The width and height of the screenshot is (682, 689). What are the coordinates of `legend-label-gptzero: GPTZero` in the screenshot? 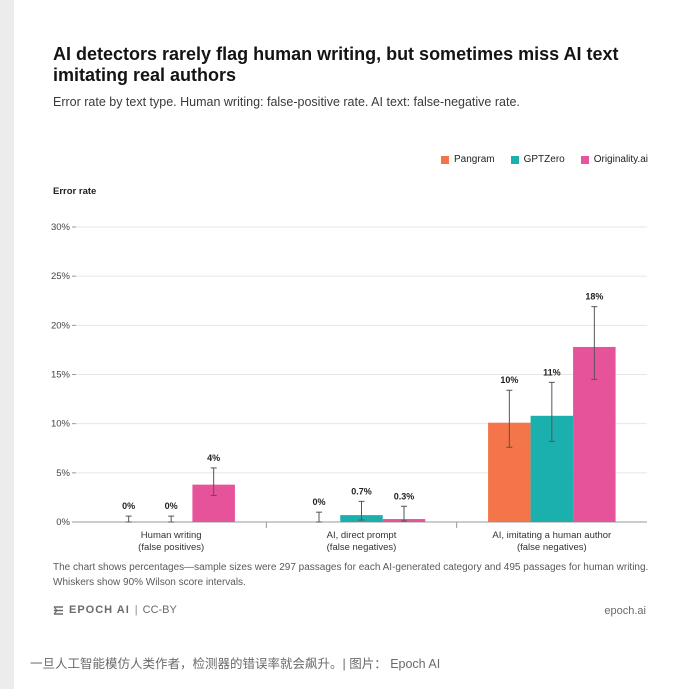 It's located at (544, 159).